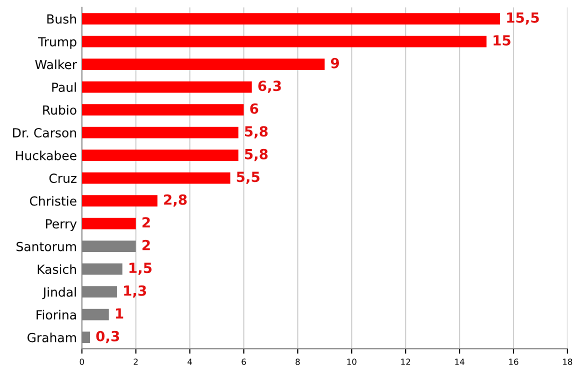 Image resolution: width=585 pixels, height=371 pixels. What do you see at coordinates (351, 361) in the screenshot?
I see `x-tick-label: 10` at bounding box center [351, 361].